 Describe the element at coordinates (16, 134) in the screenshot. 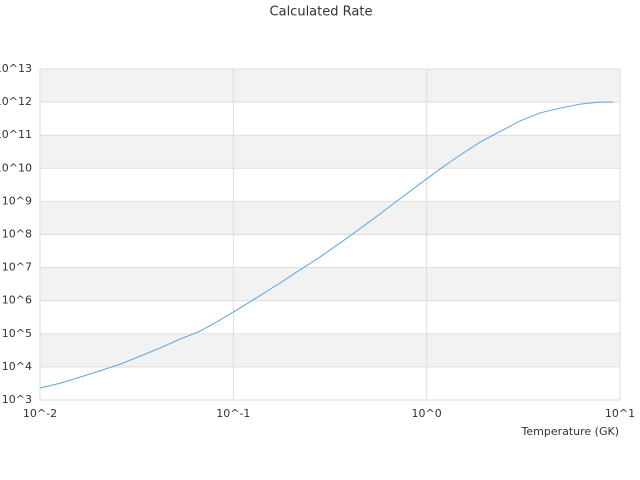

I see `y-tick-label: 10^11` at that location.